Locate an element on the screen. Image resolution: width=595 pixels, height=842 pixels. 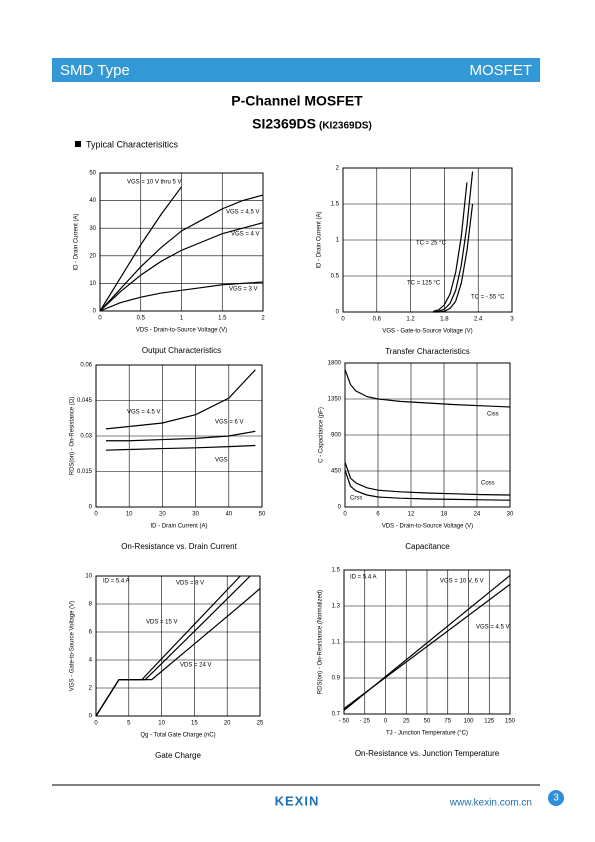
x-tick-label: 2.4 is located at coordinates (478, 320).